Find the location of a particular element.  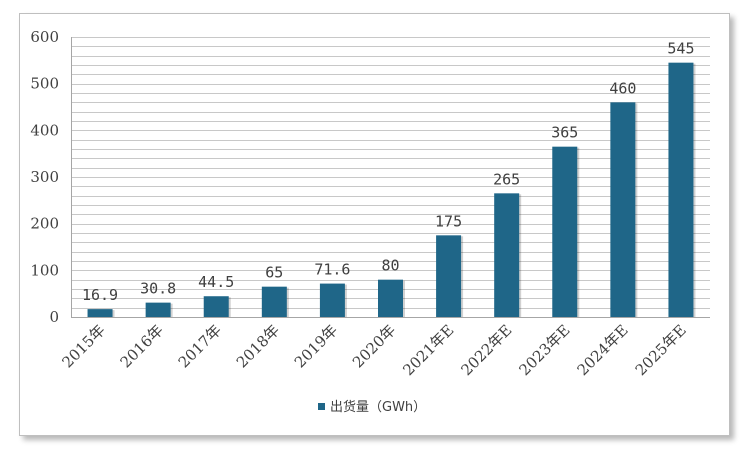

x-tick-label: 2020年 is located at coordinates (374, 346).